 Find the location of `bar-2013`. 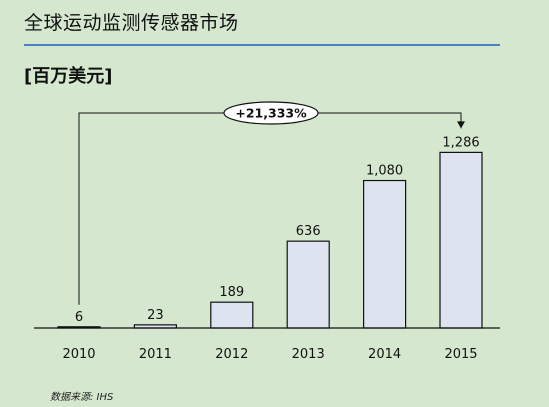

bar-2013 is located at coordinates (308, 284).